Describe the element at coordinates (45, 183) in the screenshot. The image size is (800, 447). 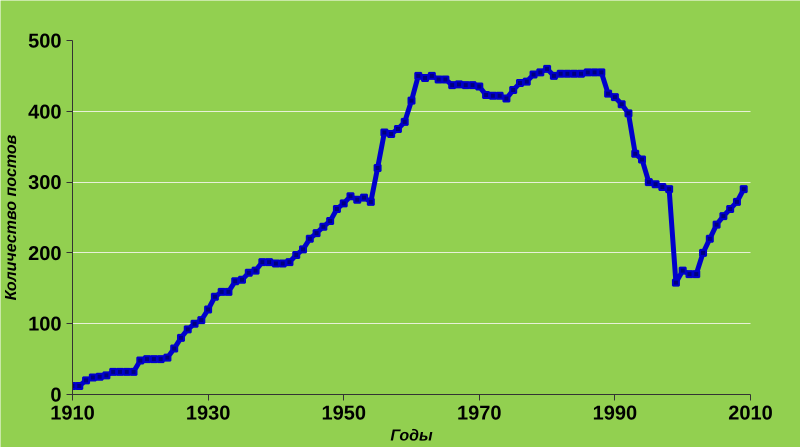
I see `y-tick-label: 300` at that location.